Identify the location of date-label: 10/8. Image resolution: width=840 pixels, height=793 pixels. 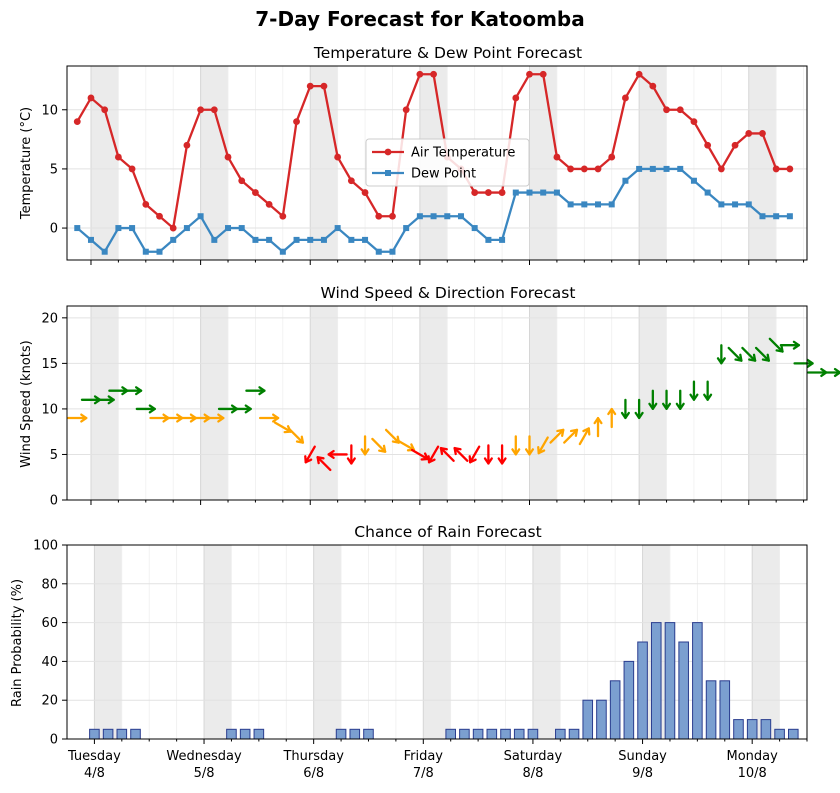
(752, 773).